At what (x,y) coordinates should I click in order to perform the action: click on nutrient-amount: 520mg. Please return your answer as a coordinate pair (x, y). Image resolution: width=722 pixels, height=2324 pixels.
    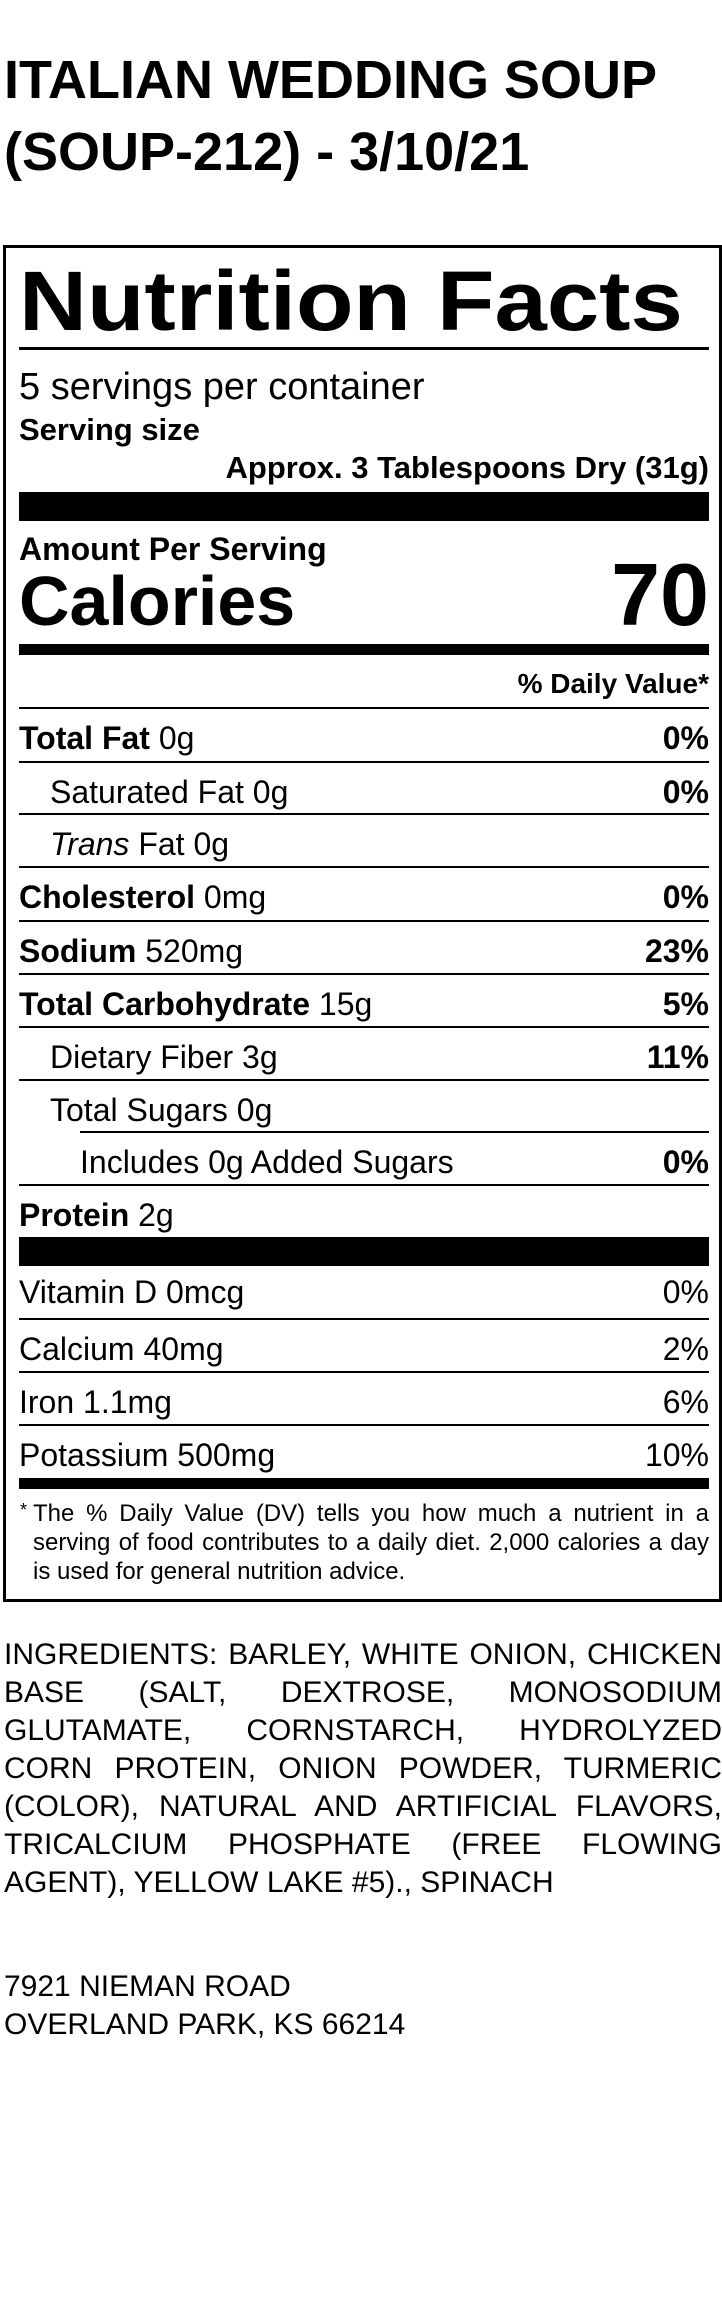
    Looking at the image, I should click on (194, 951).